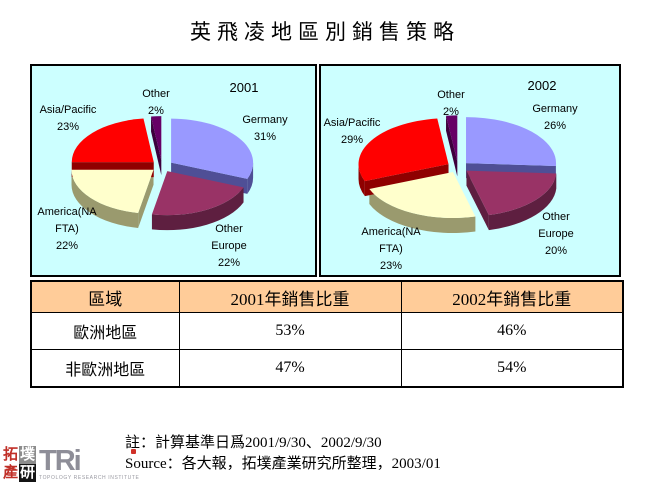 This screenshot has height=486, width=650. What do you see at coordinates (556, 251) in the screenshot?
I see `pie-label-line: 20%` at bounding box center [556, 251].